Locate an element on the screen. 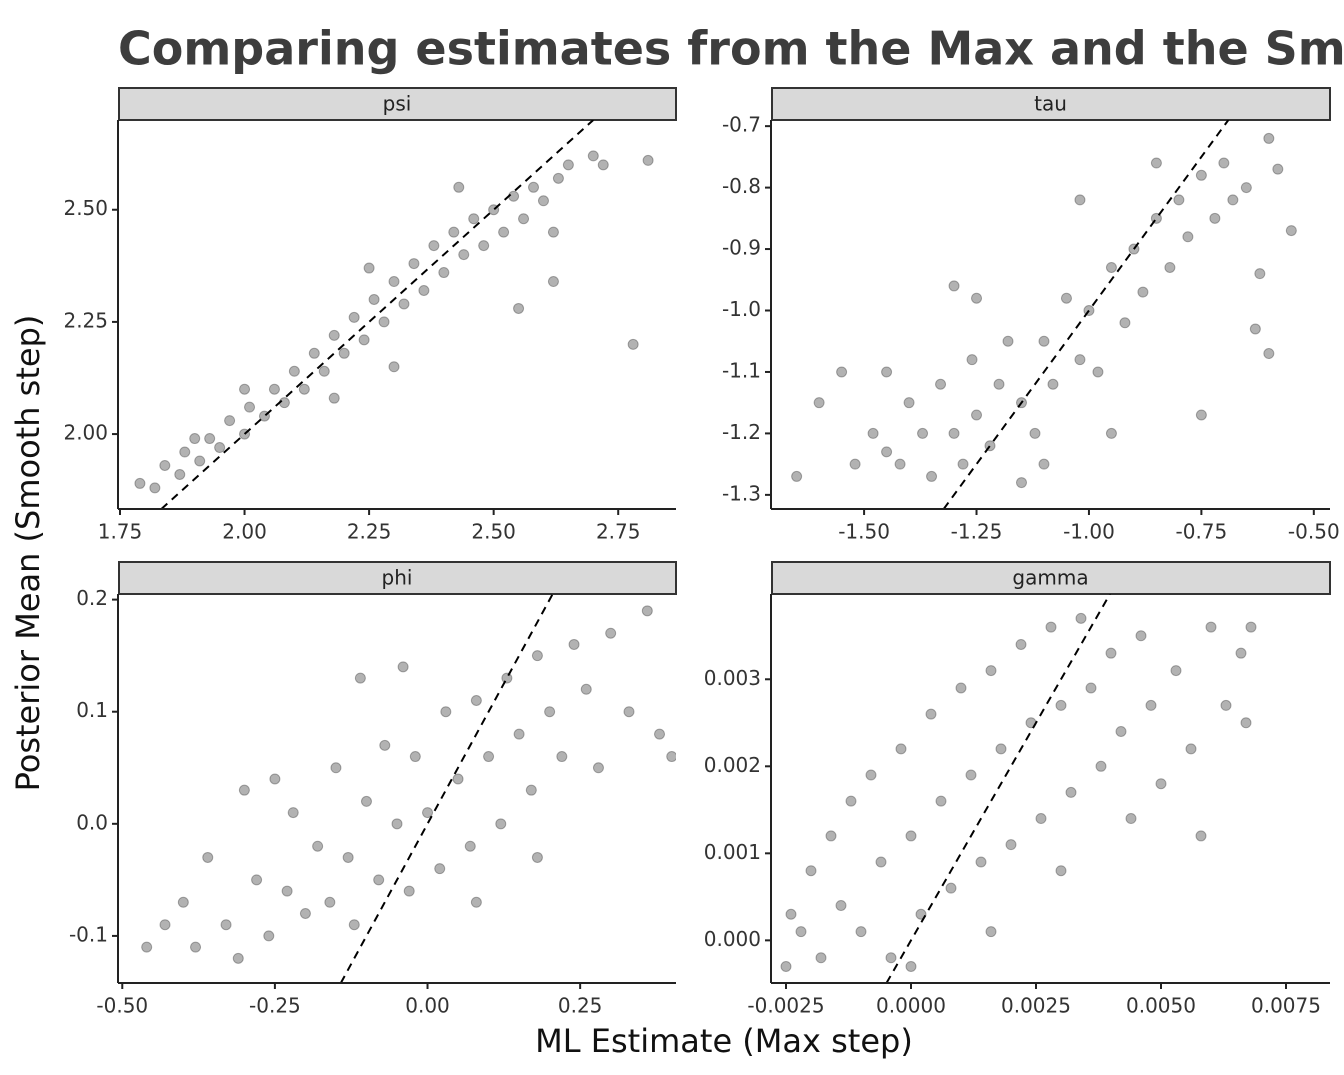  x-tick-label: -1.25 is located at coordinates (977, 532).